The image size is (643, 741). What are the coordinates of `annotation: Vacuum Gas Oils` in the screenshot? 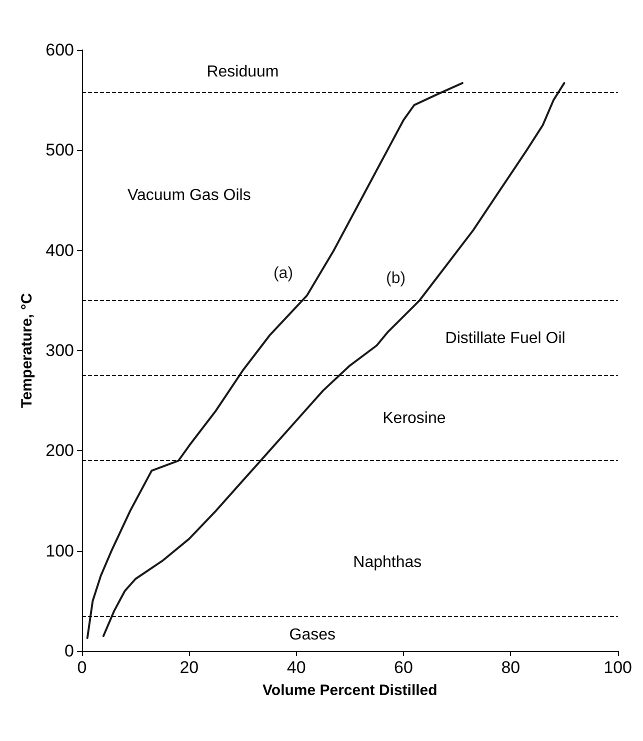 It's located at (189, 195).